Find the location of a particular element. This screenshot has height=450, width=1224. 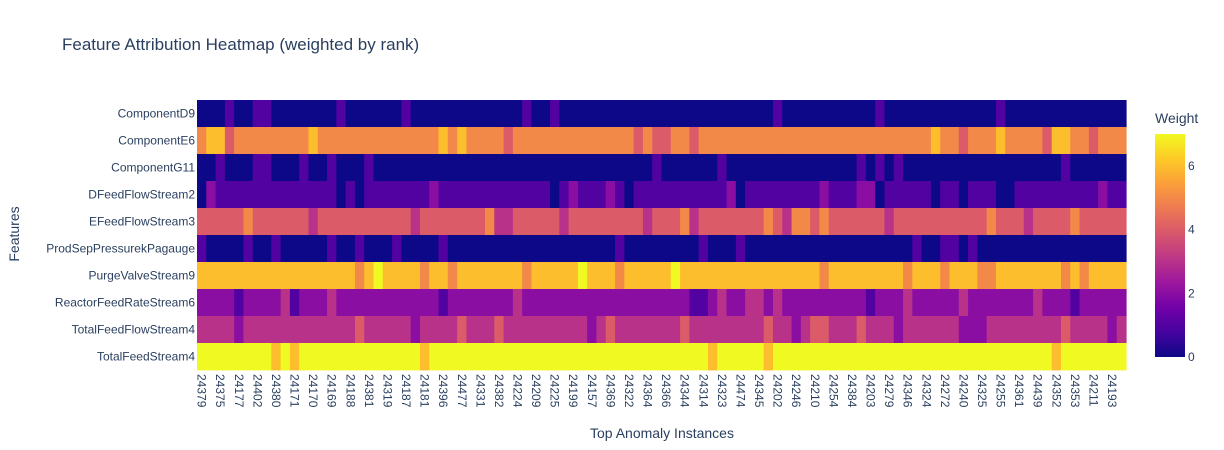

y-tick-label: ProdSepPressurekPagauge is located at coordinates (120, 249).